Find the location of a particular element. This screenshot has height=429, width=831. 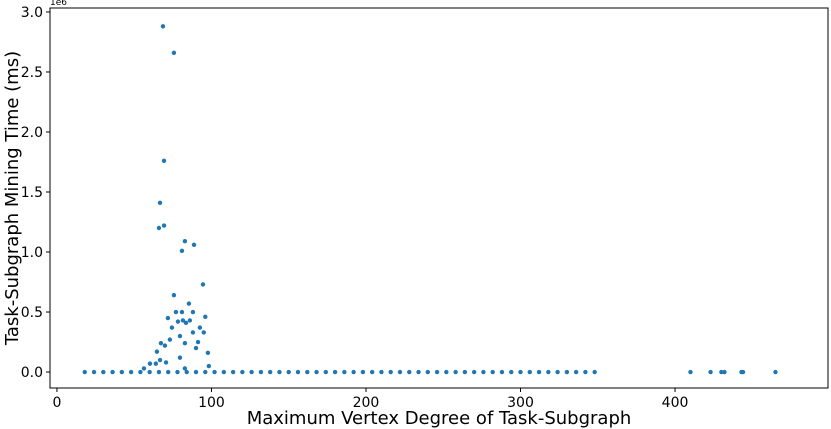

y-tick-label: 0.5 is located at coordinates (32, 313).